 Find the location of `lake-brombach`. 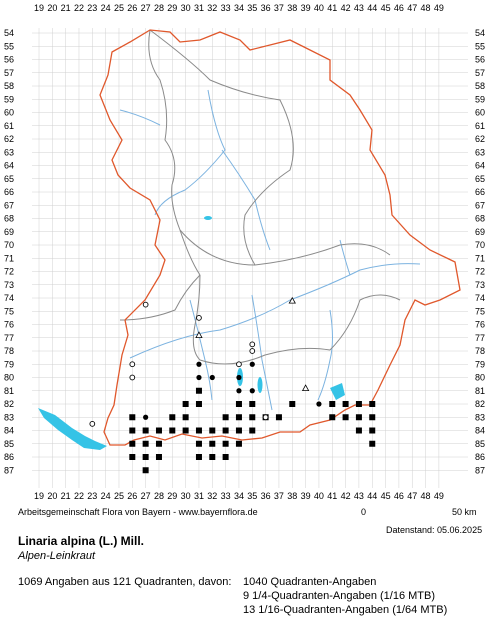

lake-brombach is located at coordinates (208, 218).